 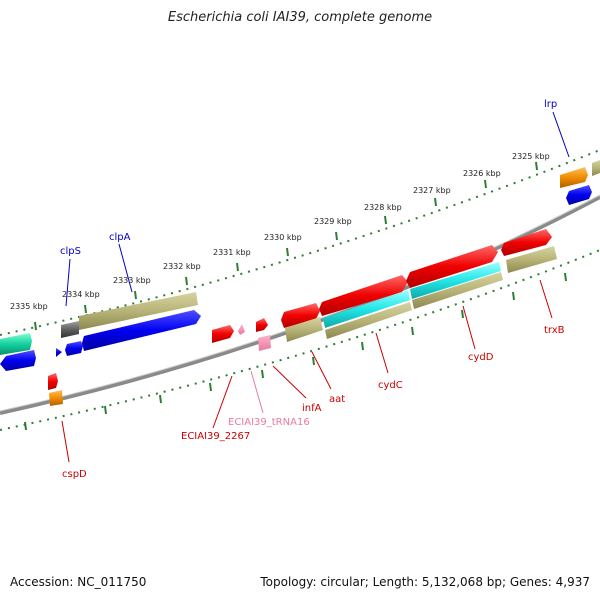 I want to click on gene-pink-trna16, so click(x=241, y=329).